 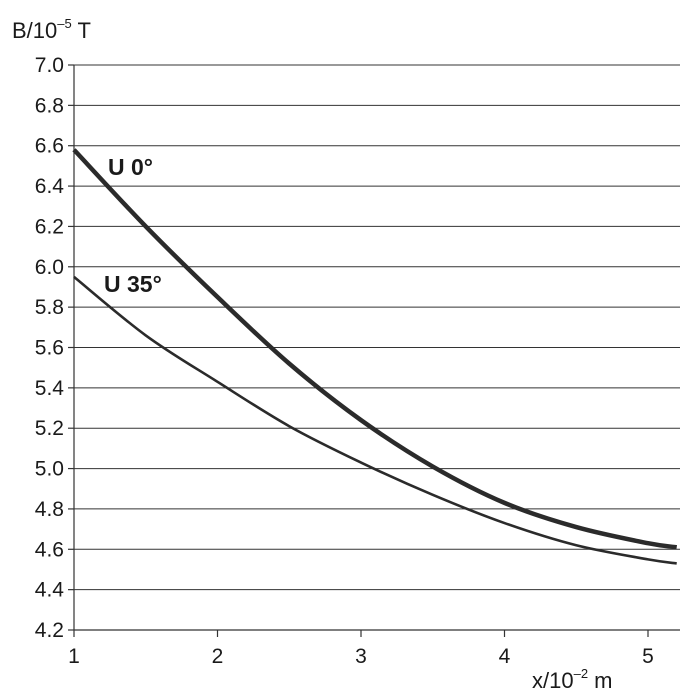 I want to click on y-tick-label: 4.6, so click(x=49, y=549).